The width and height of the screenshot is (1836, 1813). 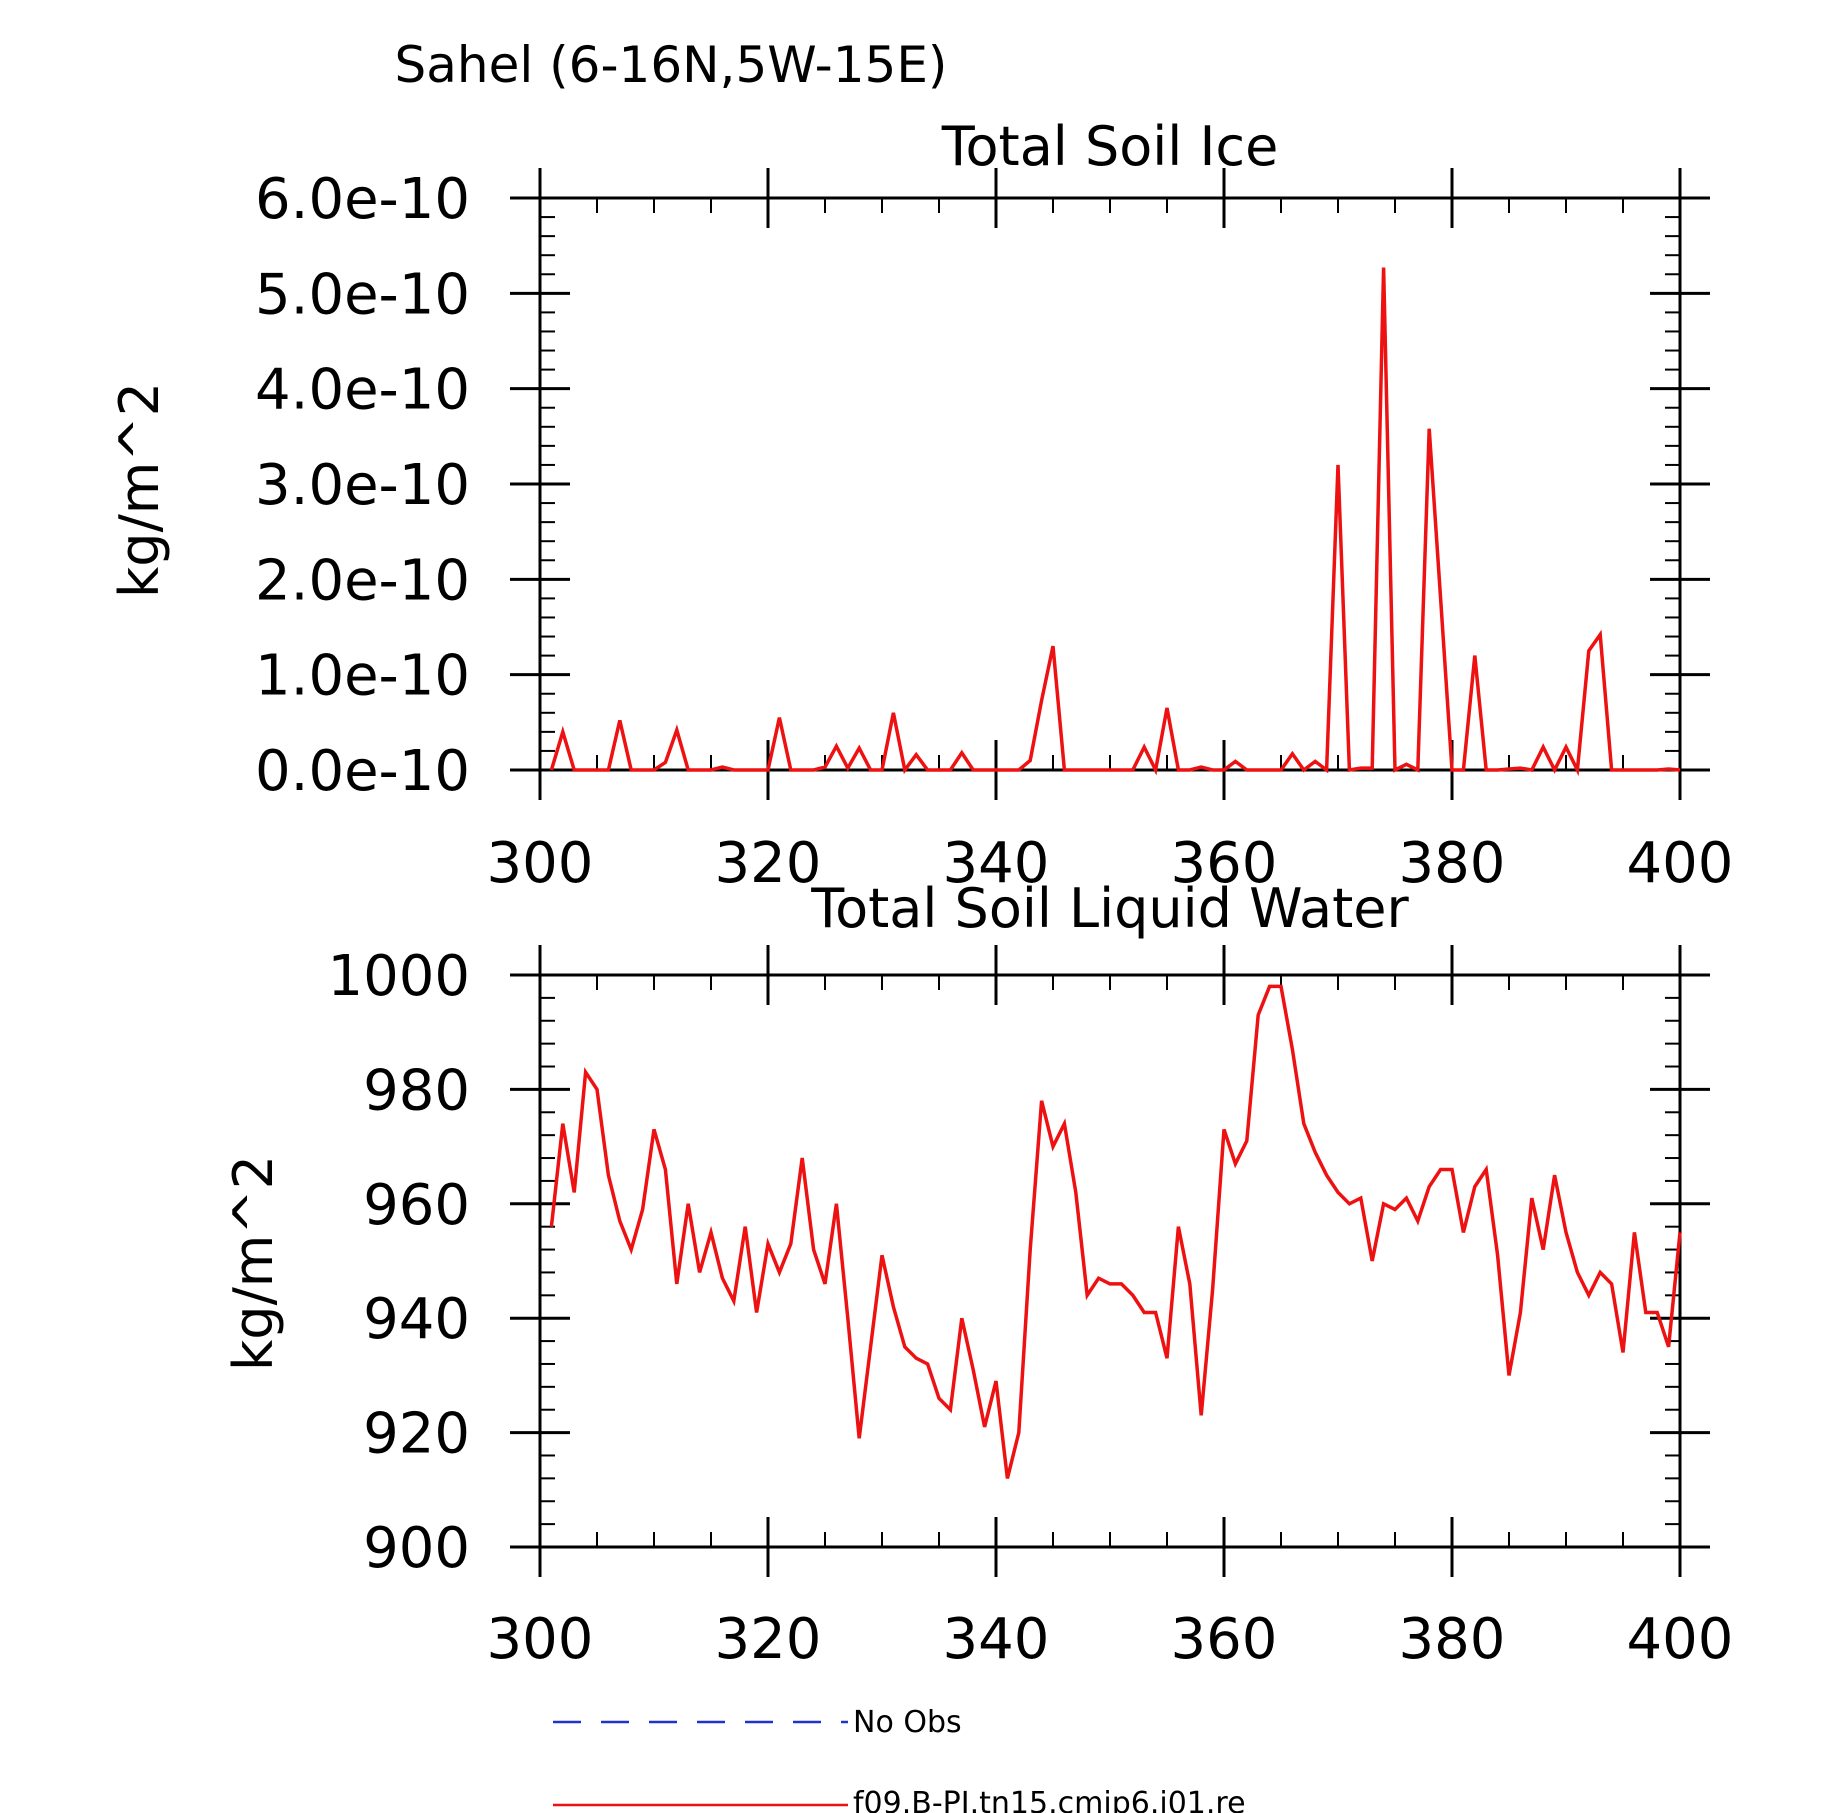 What do you see at coordinates (416, 1548) in the screenshot?
I see `y-tick-label: 900` at bounding box center [416, 1548].